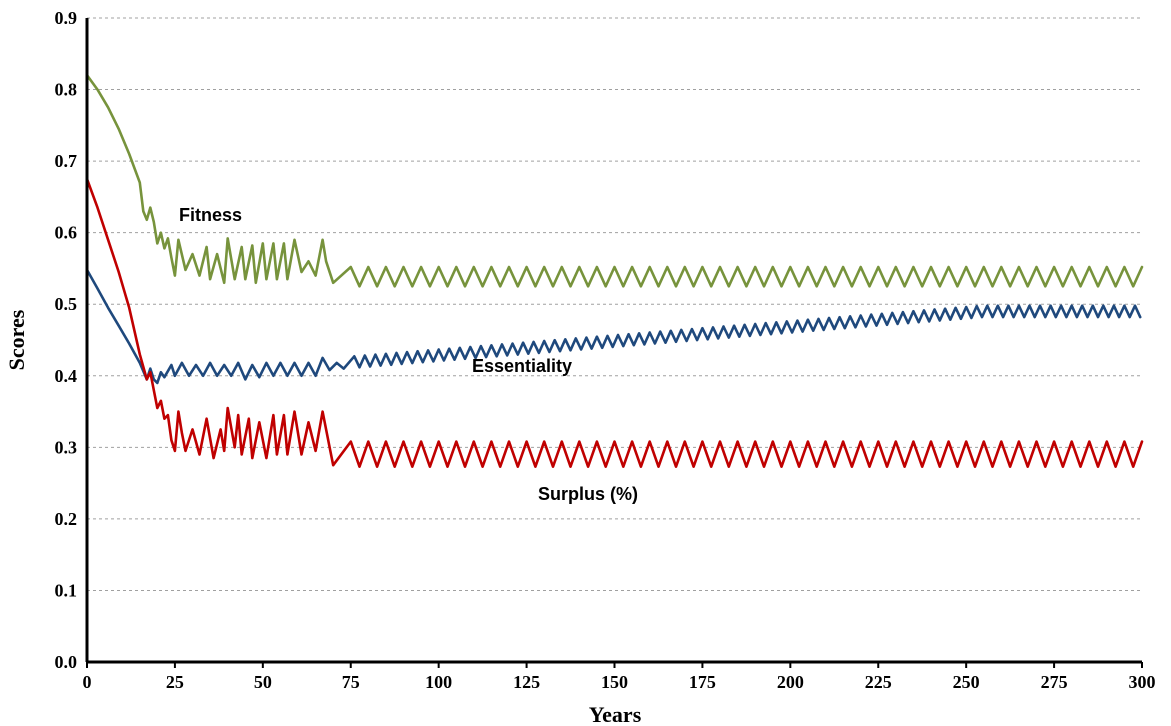  I want to click on series-label-fitness: Fitness, so click(210, 215).